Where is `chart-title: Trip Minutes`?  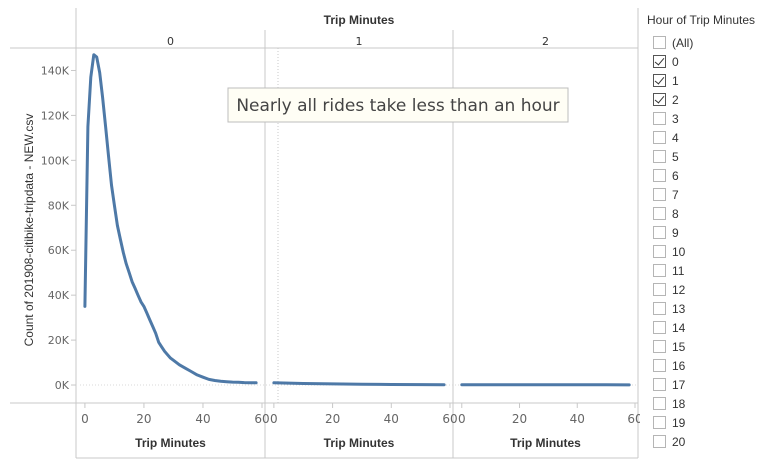
chart-title: Trip Minutes is located at coordinates (359, 20).